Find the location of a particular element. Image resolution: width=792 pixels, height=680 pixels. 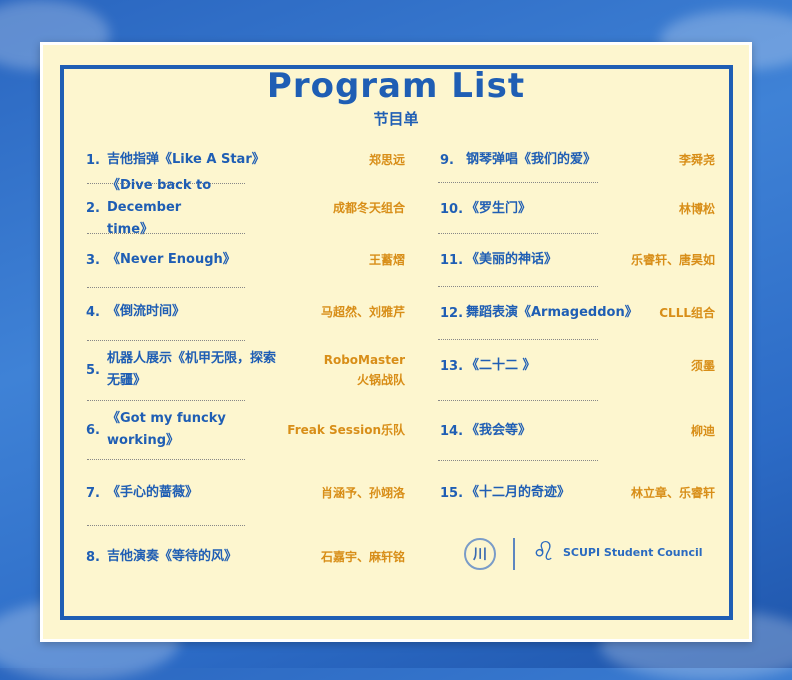

program-item: 15. 《十二月的奇迹》 is located at coordinates (505, 493).